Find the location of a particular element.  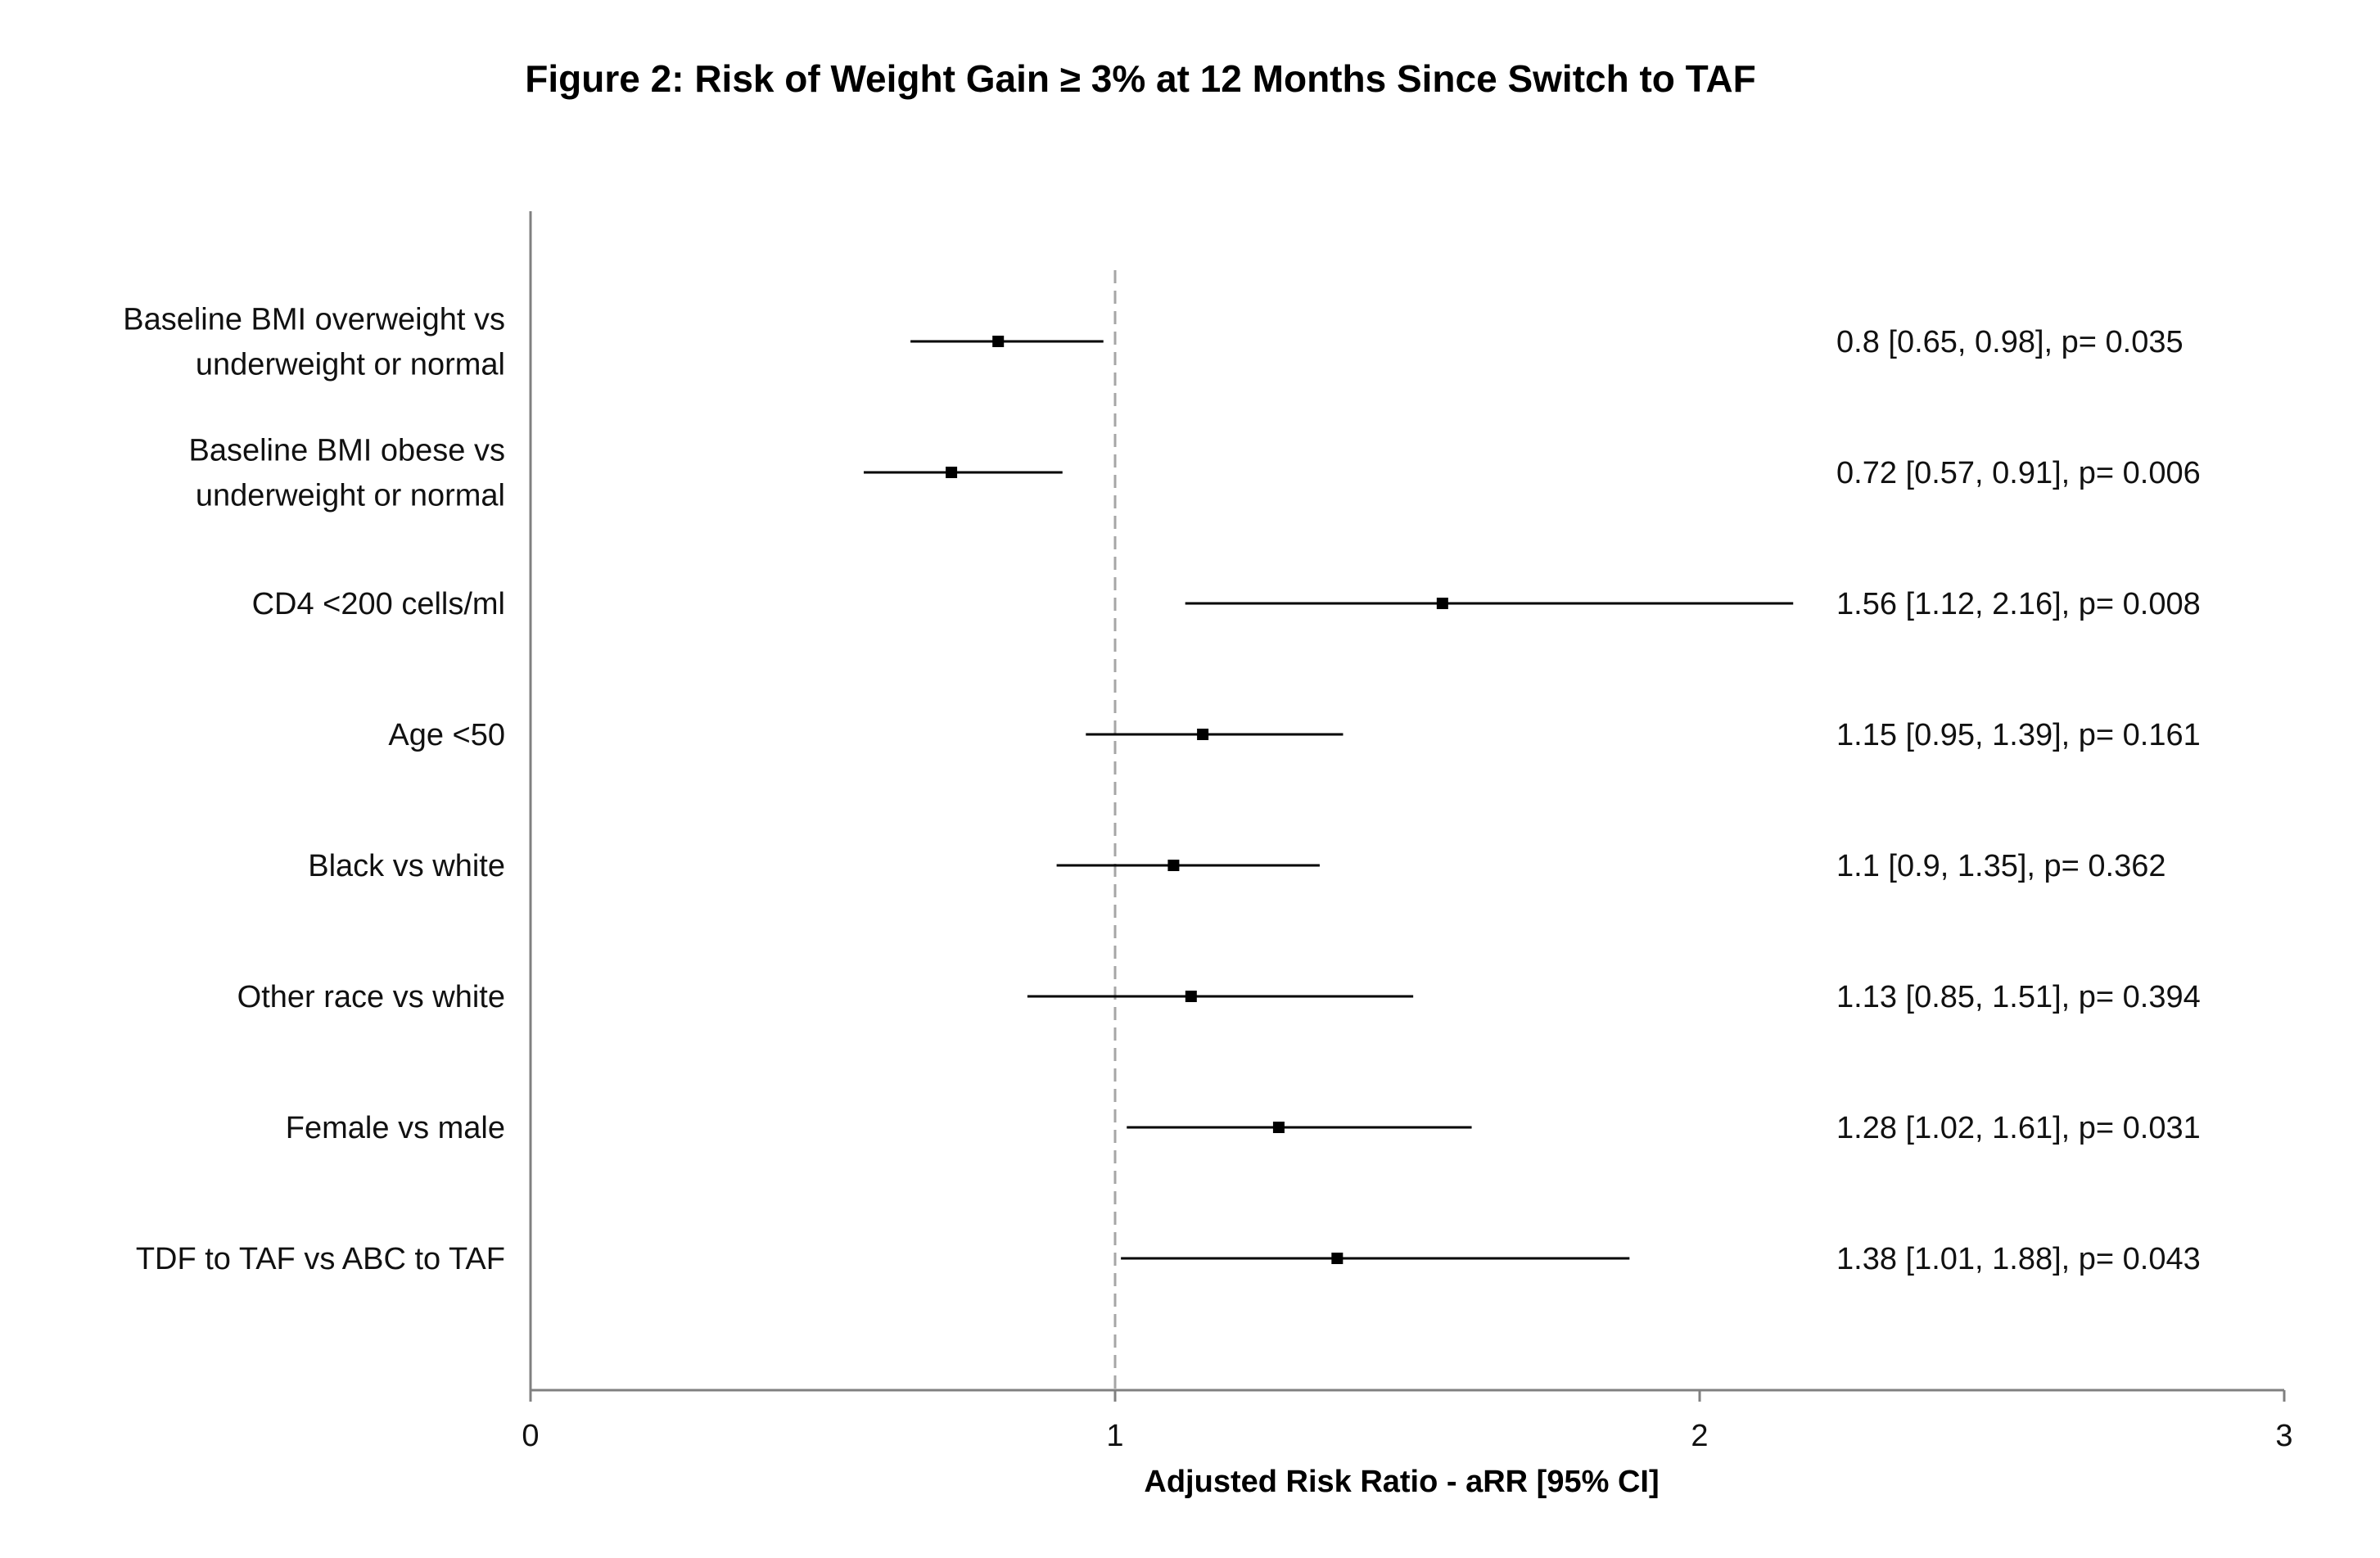

row-label: Age <50 is located at coordinates (446, 735).